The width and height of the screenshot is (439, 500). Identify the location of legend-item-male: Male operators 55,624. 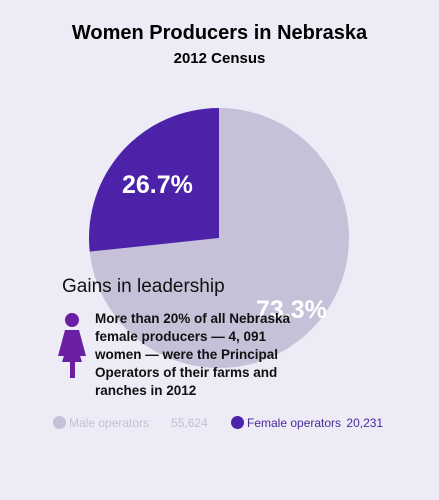
(130, 423).